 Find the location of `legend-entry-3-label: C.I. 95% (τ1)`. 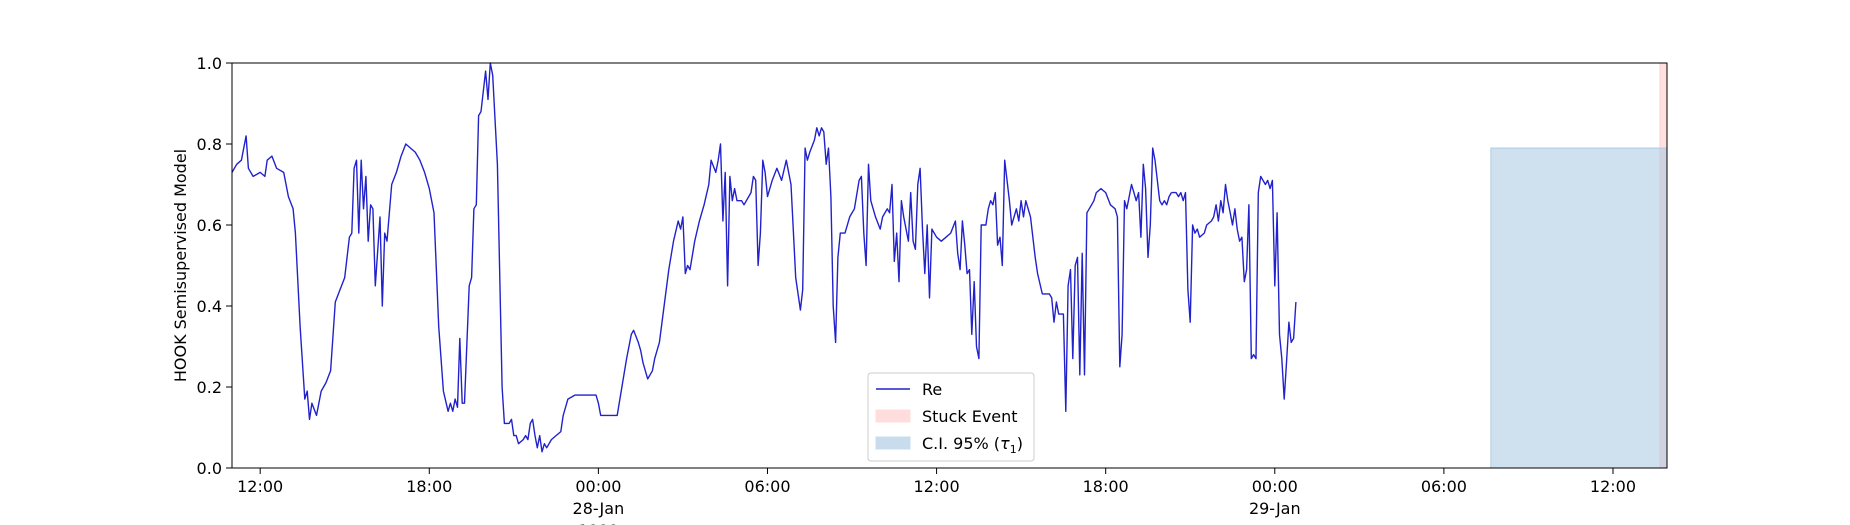

legend-entry-3-label: C.I. 95% (τ1) is located at coordinates (972, 445).